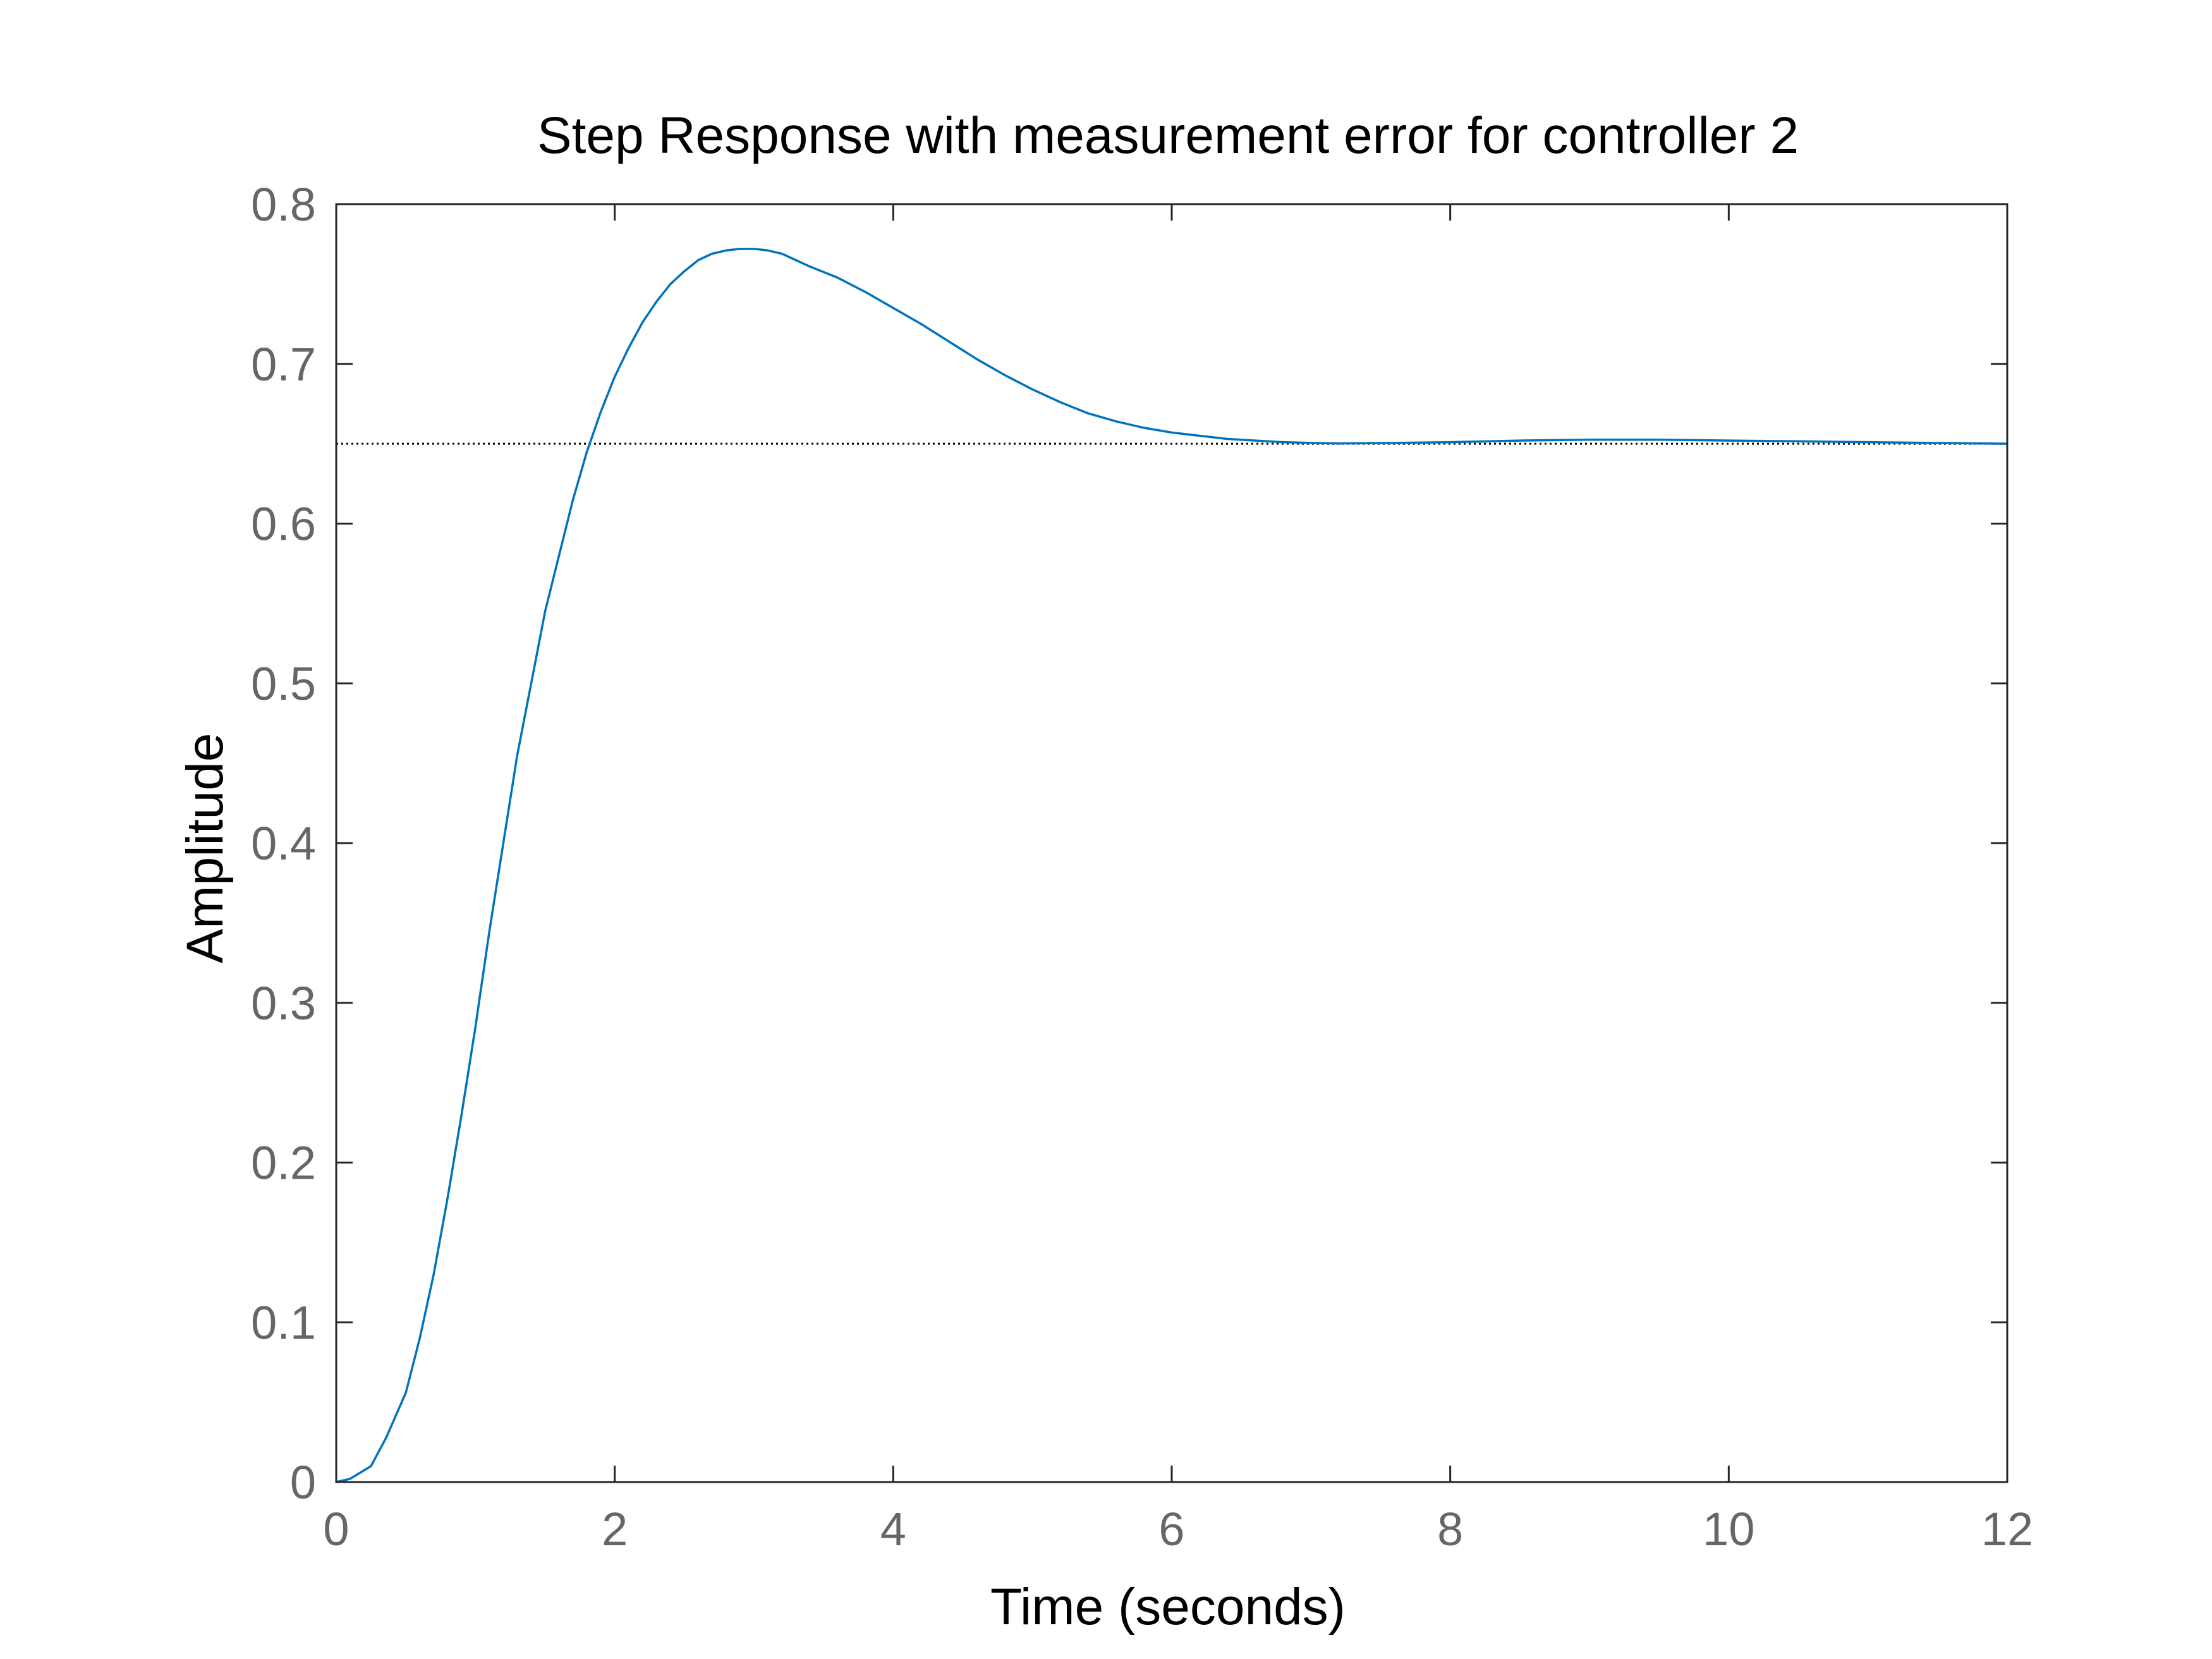  I want to click on y-tick-label: 0.8, so click(283, 204).